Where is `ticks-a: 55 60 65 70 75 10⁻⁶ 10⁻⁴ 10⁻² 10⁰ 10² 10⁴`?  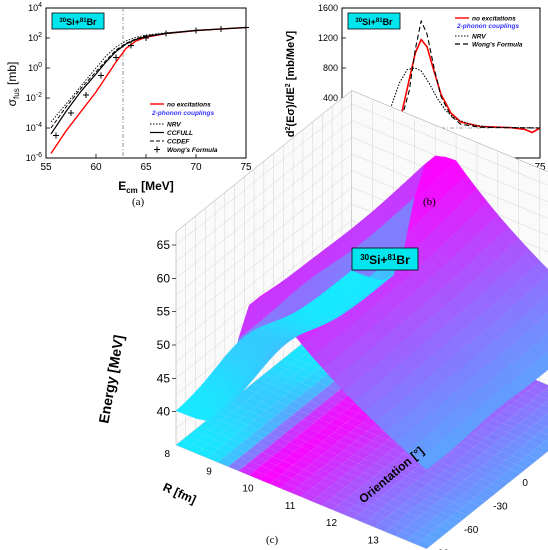 ticks-a: 55 60 65 70 75 10⁻⁶ 10⁻⁴ 10⁻² 10⁰ 10² 10⁴ is located at coordinates (139, 87).